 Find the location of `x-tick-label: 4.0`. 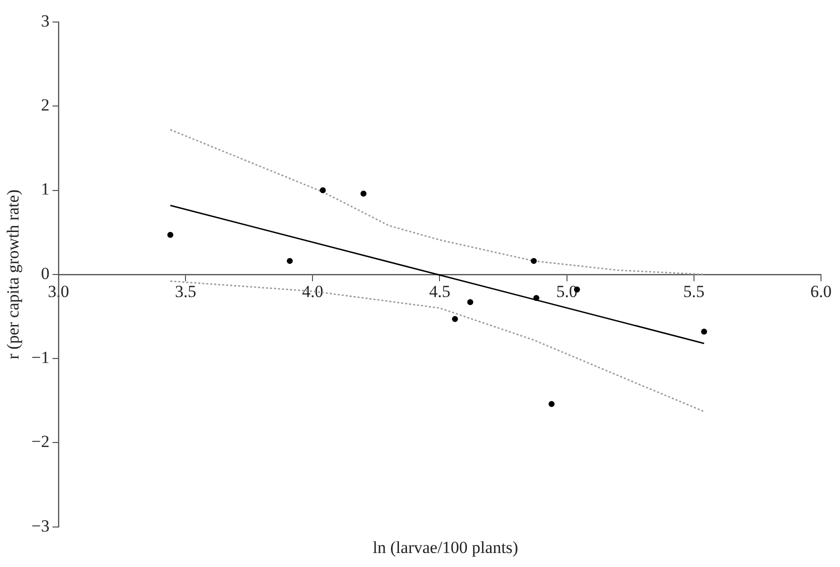

x-tick-label: 4.0 is located at coordinates (313, 292).